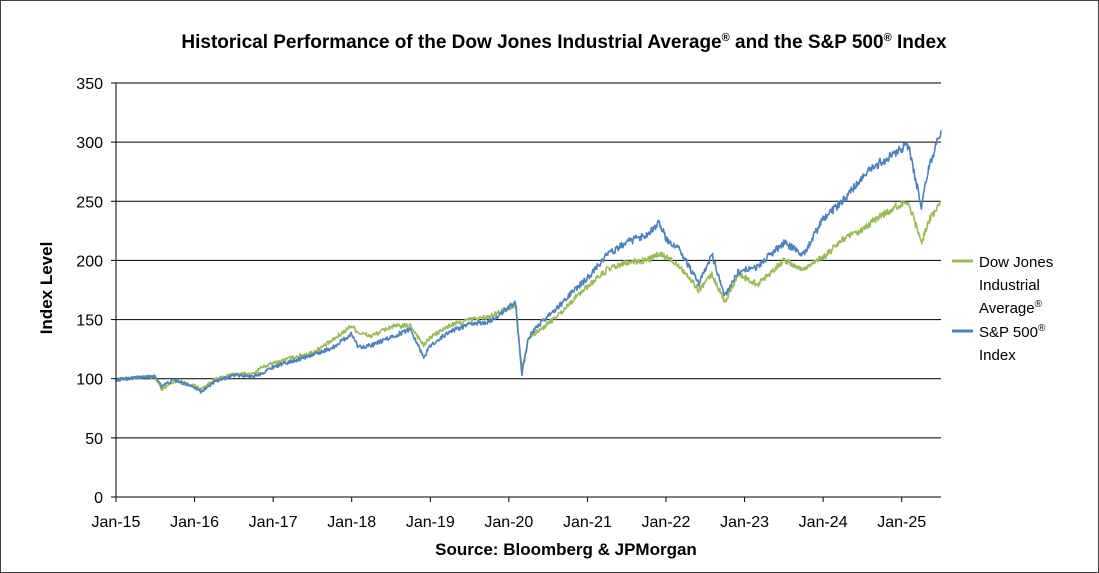 The height and width of the screenshot is (573, 1099). I want to click on x-tick-label: Jan-22, so click(666, 522).